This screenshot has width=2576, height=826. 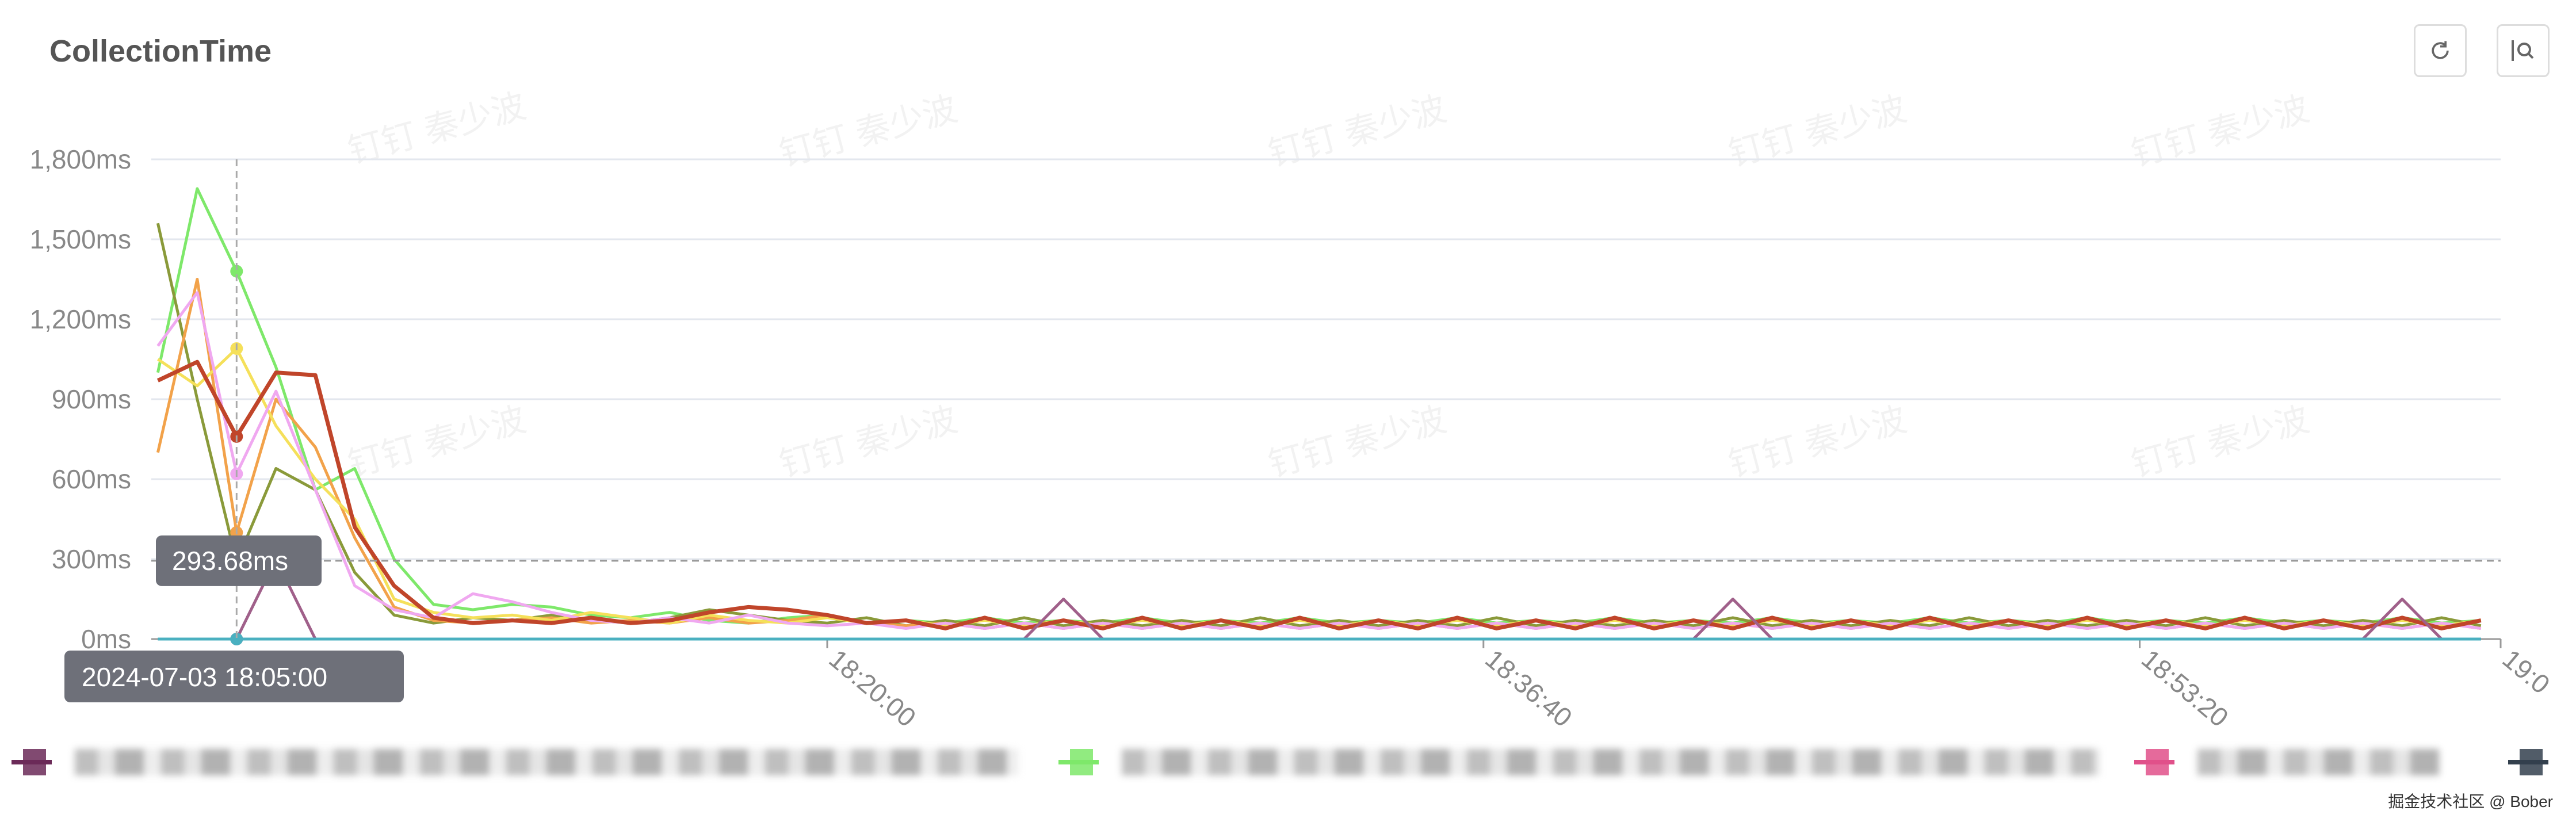 What do you see at coordinates (91, 559) in the screenshot?
I see `y-tick-label: 300ms` at bounding box center [91, 559].